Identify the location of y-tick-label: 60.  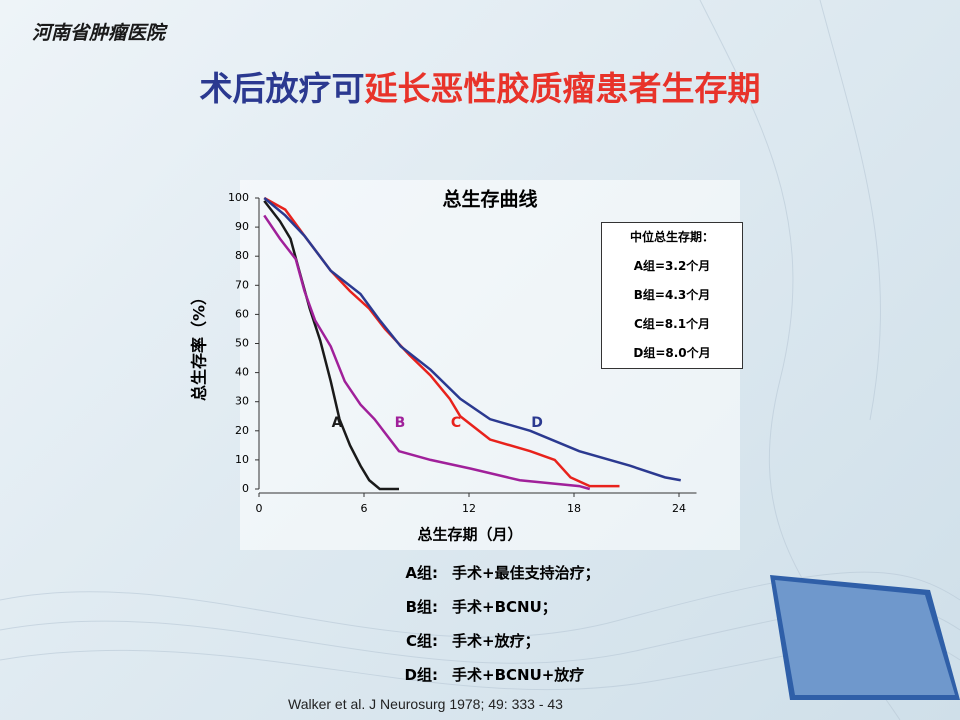
(242, 313).